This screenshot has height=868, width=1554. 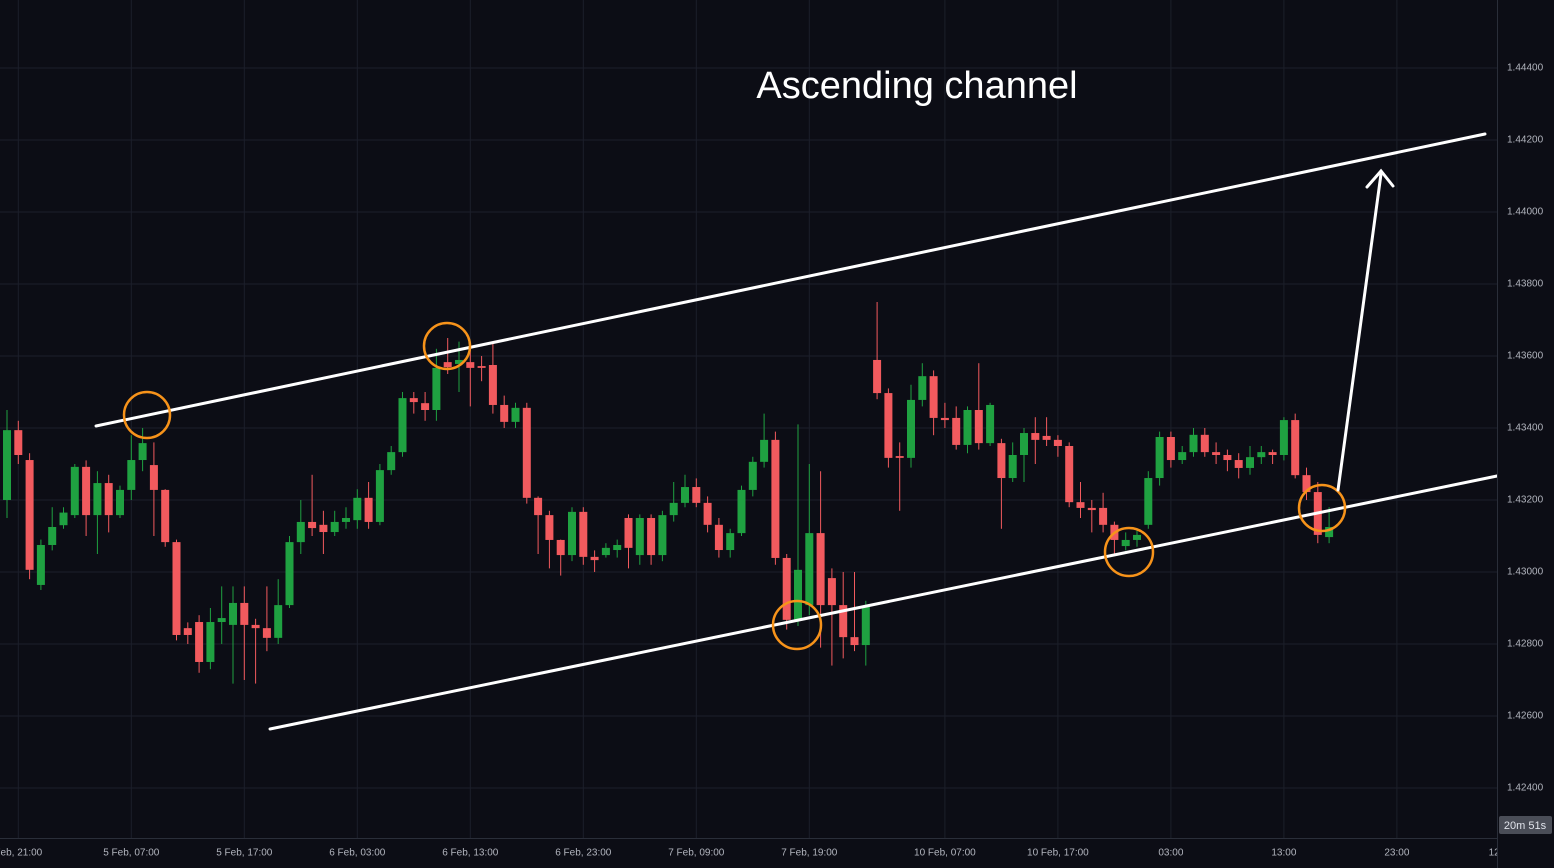 What do you see at coordinates (1525, 434) in the screenshot?
I see `price-axis-panel` at bounding box center [1525, 434].